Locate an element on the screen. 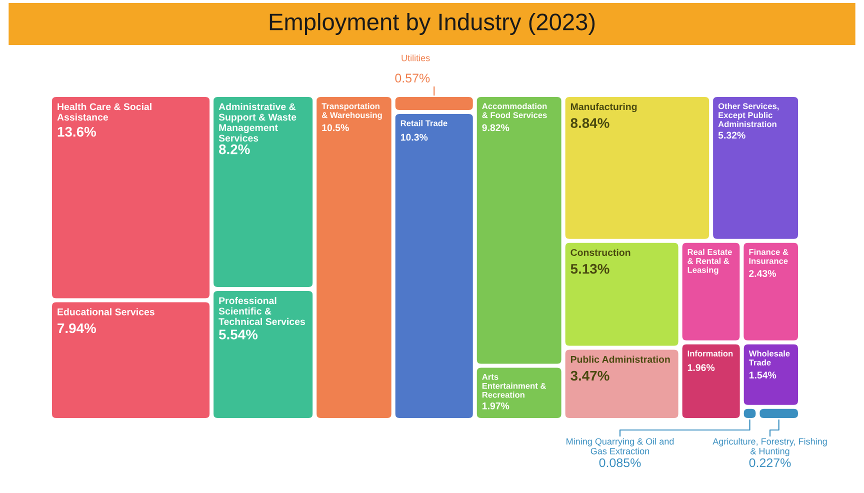  data-label: 0.57% is located at coordinates (412, 78).